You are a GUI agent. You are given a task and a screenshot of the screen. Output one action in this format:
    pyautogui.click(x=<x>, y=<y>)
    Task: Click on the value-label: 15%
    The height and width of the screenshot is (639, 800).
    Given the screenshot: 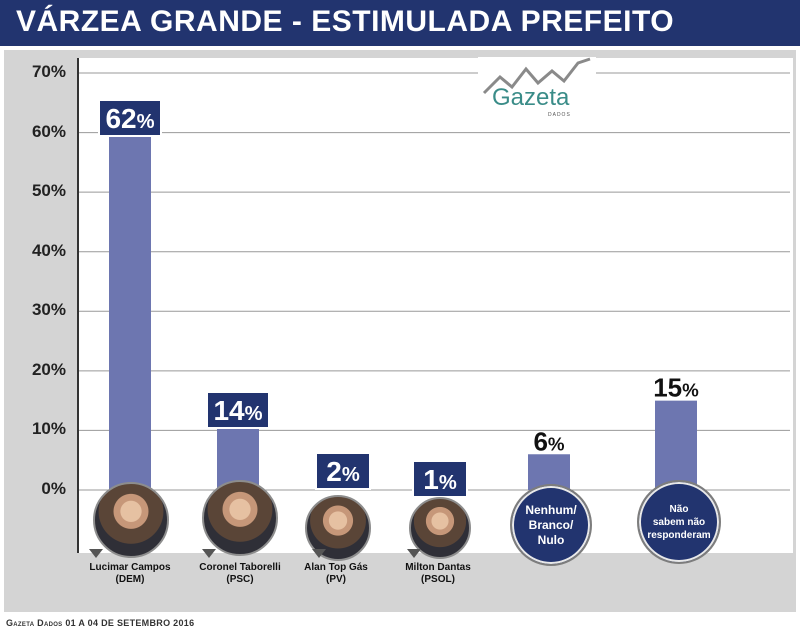 What is the action you would take?
    pyautogui.click(x=676, y=388)
    